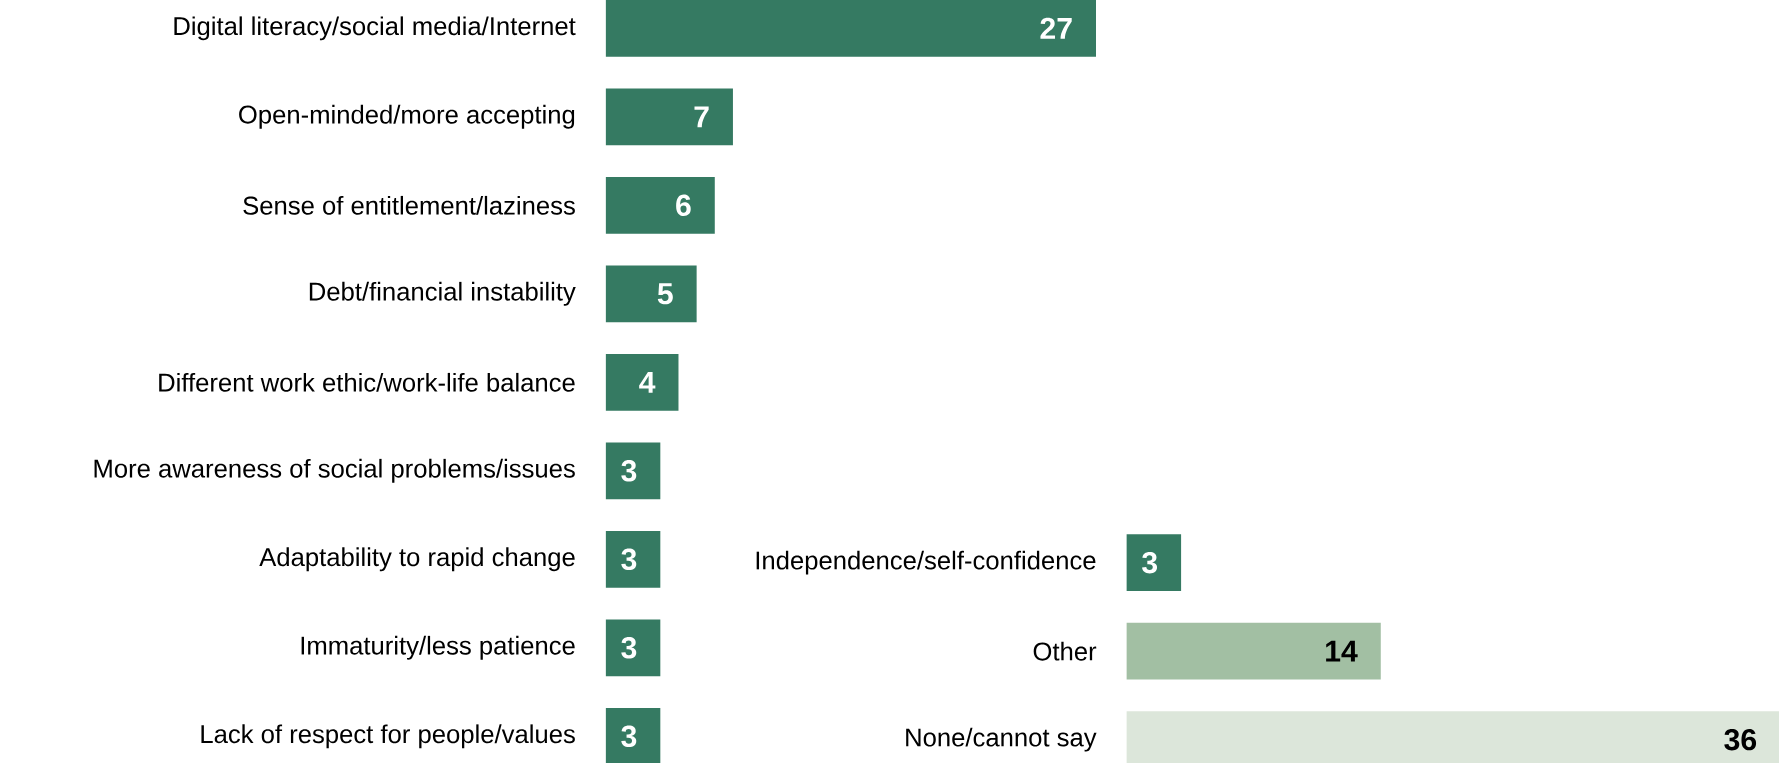  Describe the element at coordinates (442, 293) in the screenshot. I see `y-tick-label: Debt/financial instability` at that location.